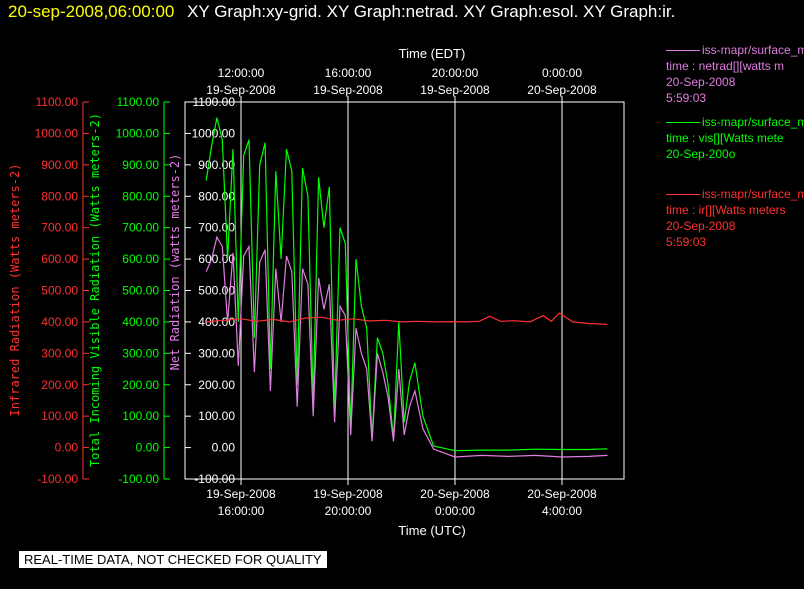 Image resolution: width=804 pixels, height=589 pixels. Describe the element at coordinates (216, 322) in the screenshot. I see `net-y-tick-label: 400.00` at that location.